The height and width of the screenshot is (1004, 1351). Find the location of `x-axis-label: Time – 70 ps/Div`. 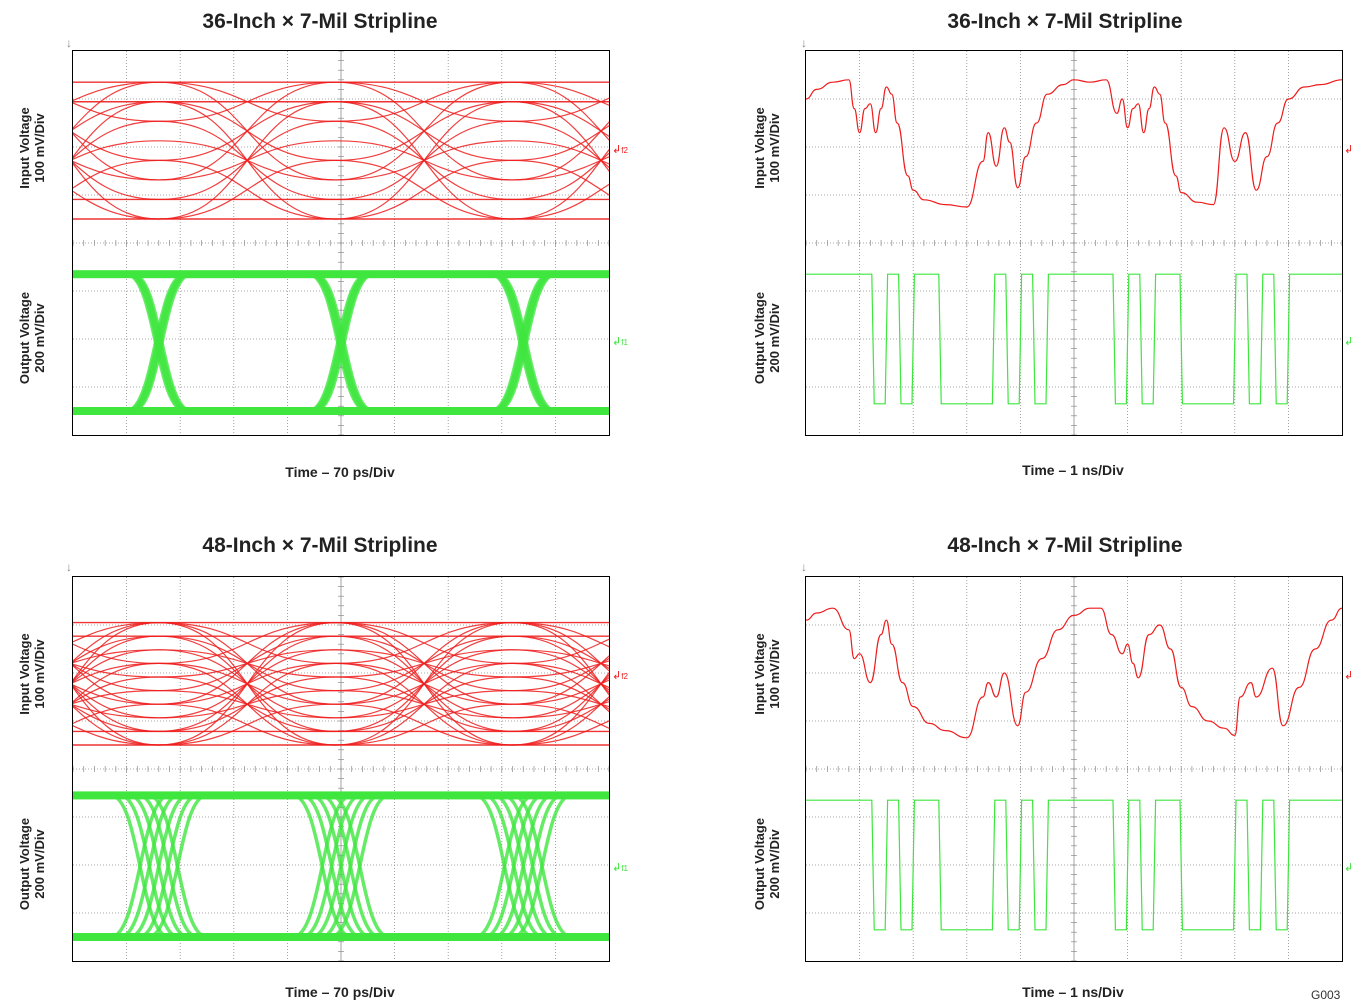

x-axis-label: Time – 70 ps/Div is located at coordinates (340, 992).